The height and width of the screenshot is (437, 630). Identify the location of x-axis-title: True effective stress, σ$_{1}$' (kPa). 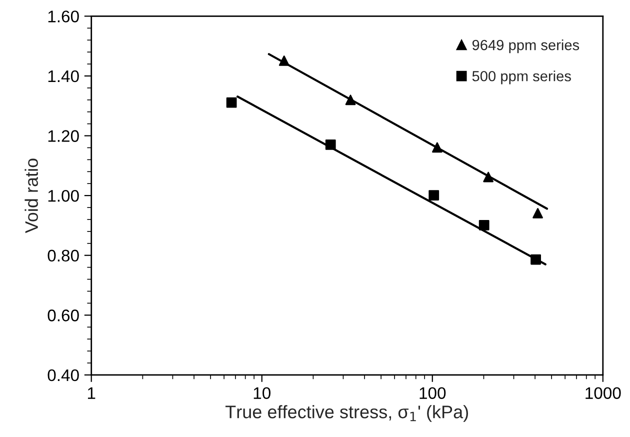
(346, 413).